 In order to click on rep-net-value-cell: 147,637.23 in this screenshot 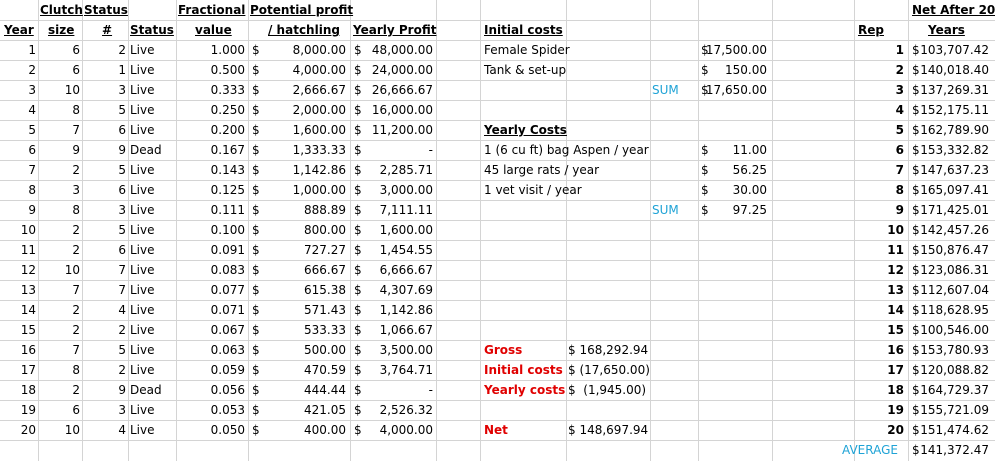, I will do `click(954, 170)`.